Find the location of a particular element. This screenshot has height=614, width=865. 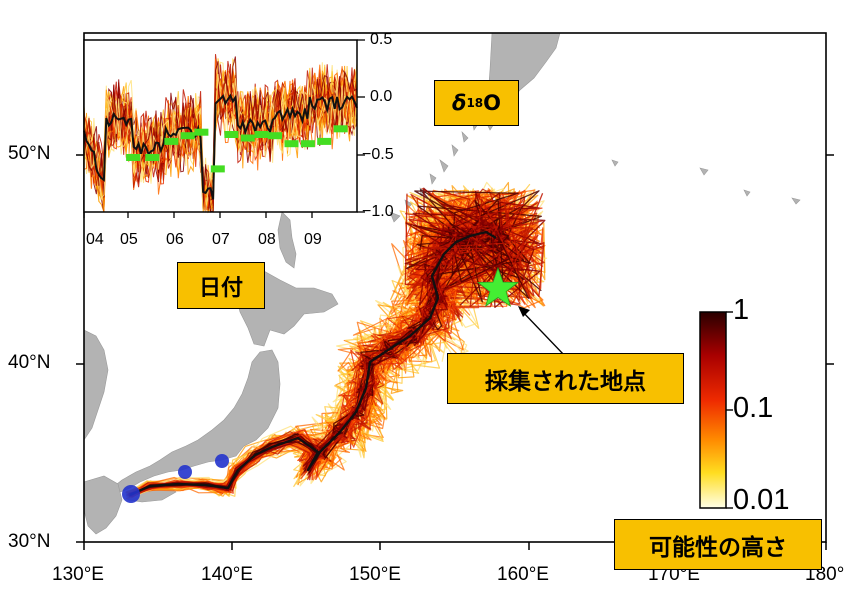

lat-label-50: 50°N is located at coordinates (29, 153).